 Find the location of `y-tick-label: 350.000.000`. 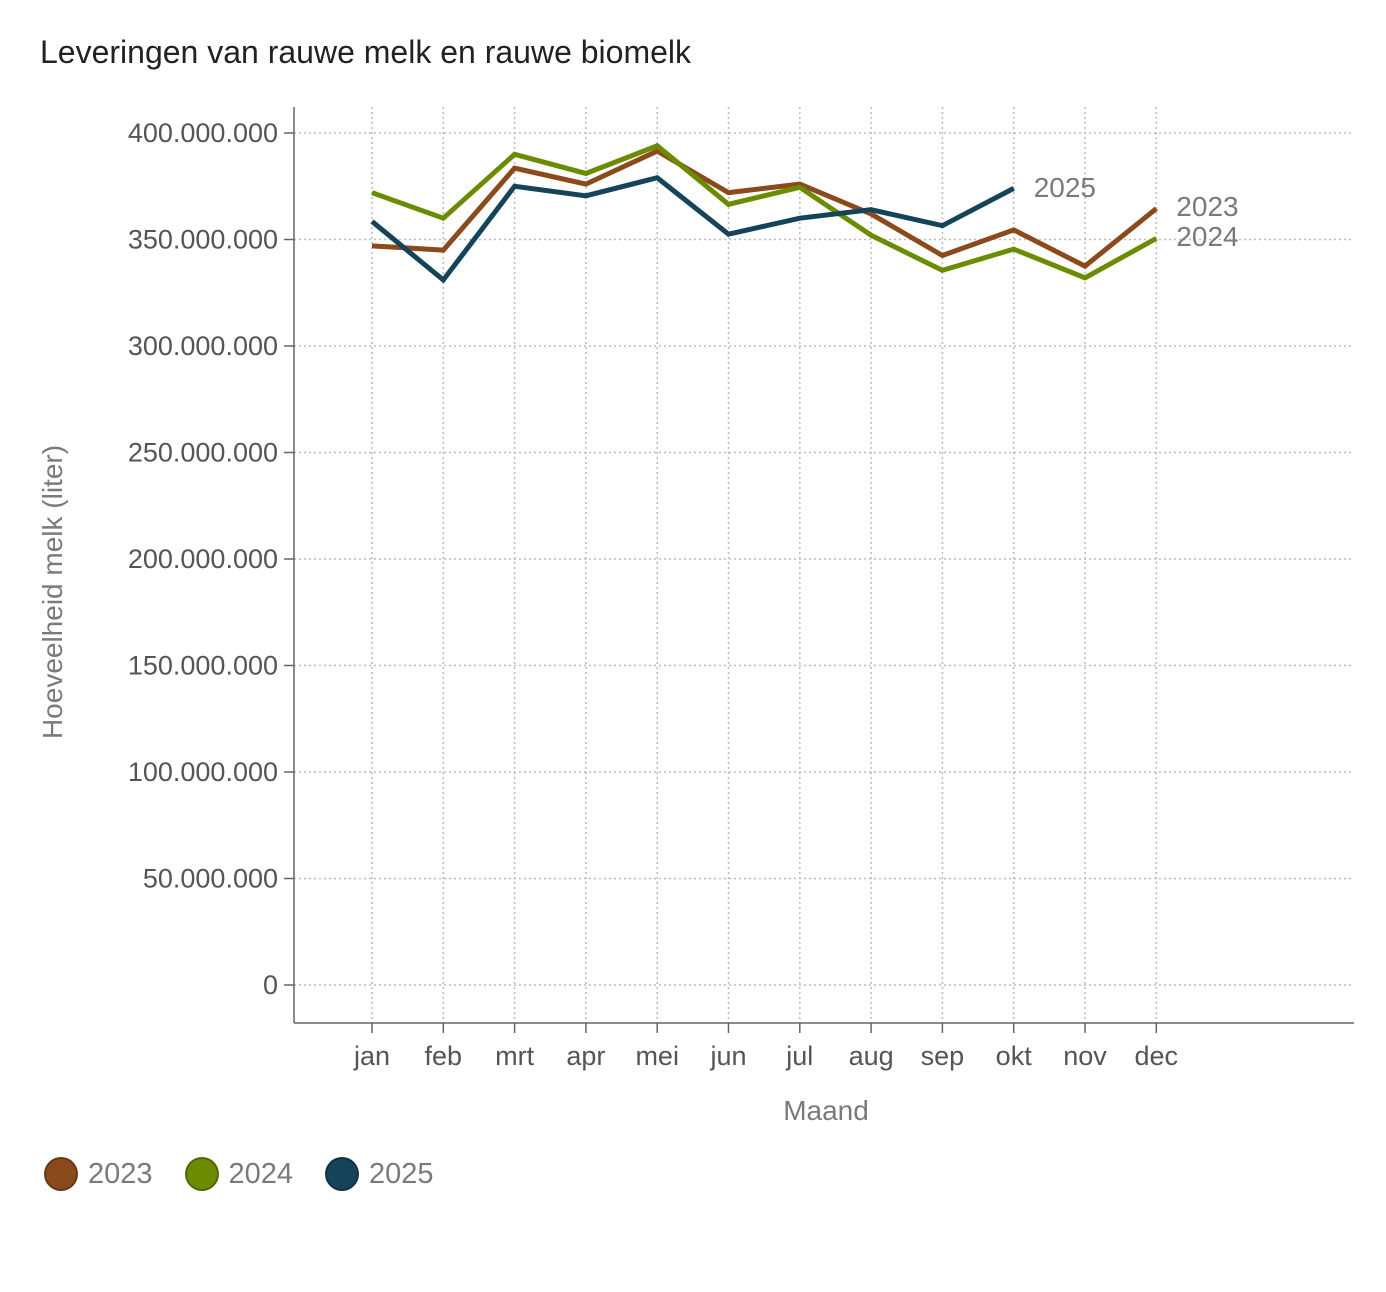

y-tick-label: 350.000.000 is located at coordinates (203, 240).